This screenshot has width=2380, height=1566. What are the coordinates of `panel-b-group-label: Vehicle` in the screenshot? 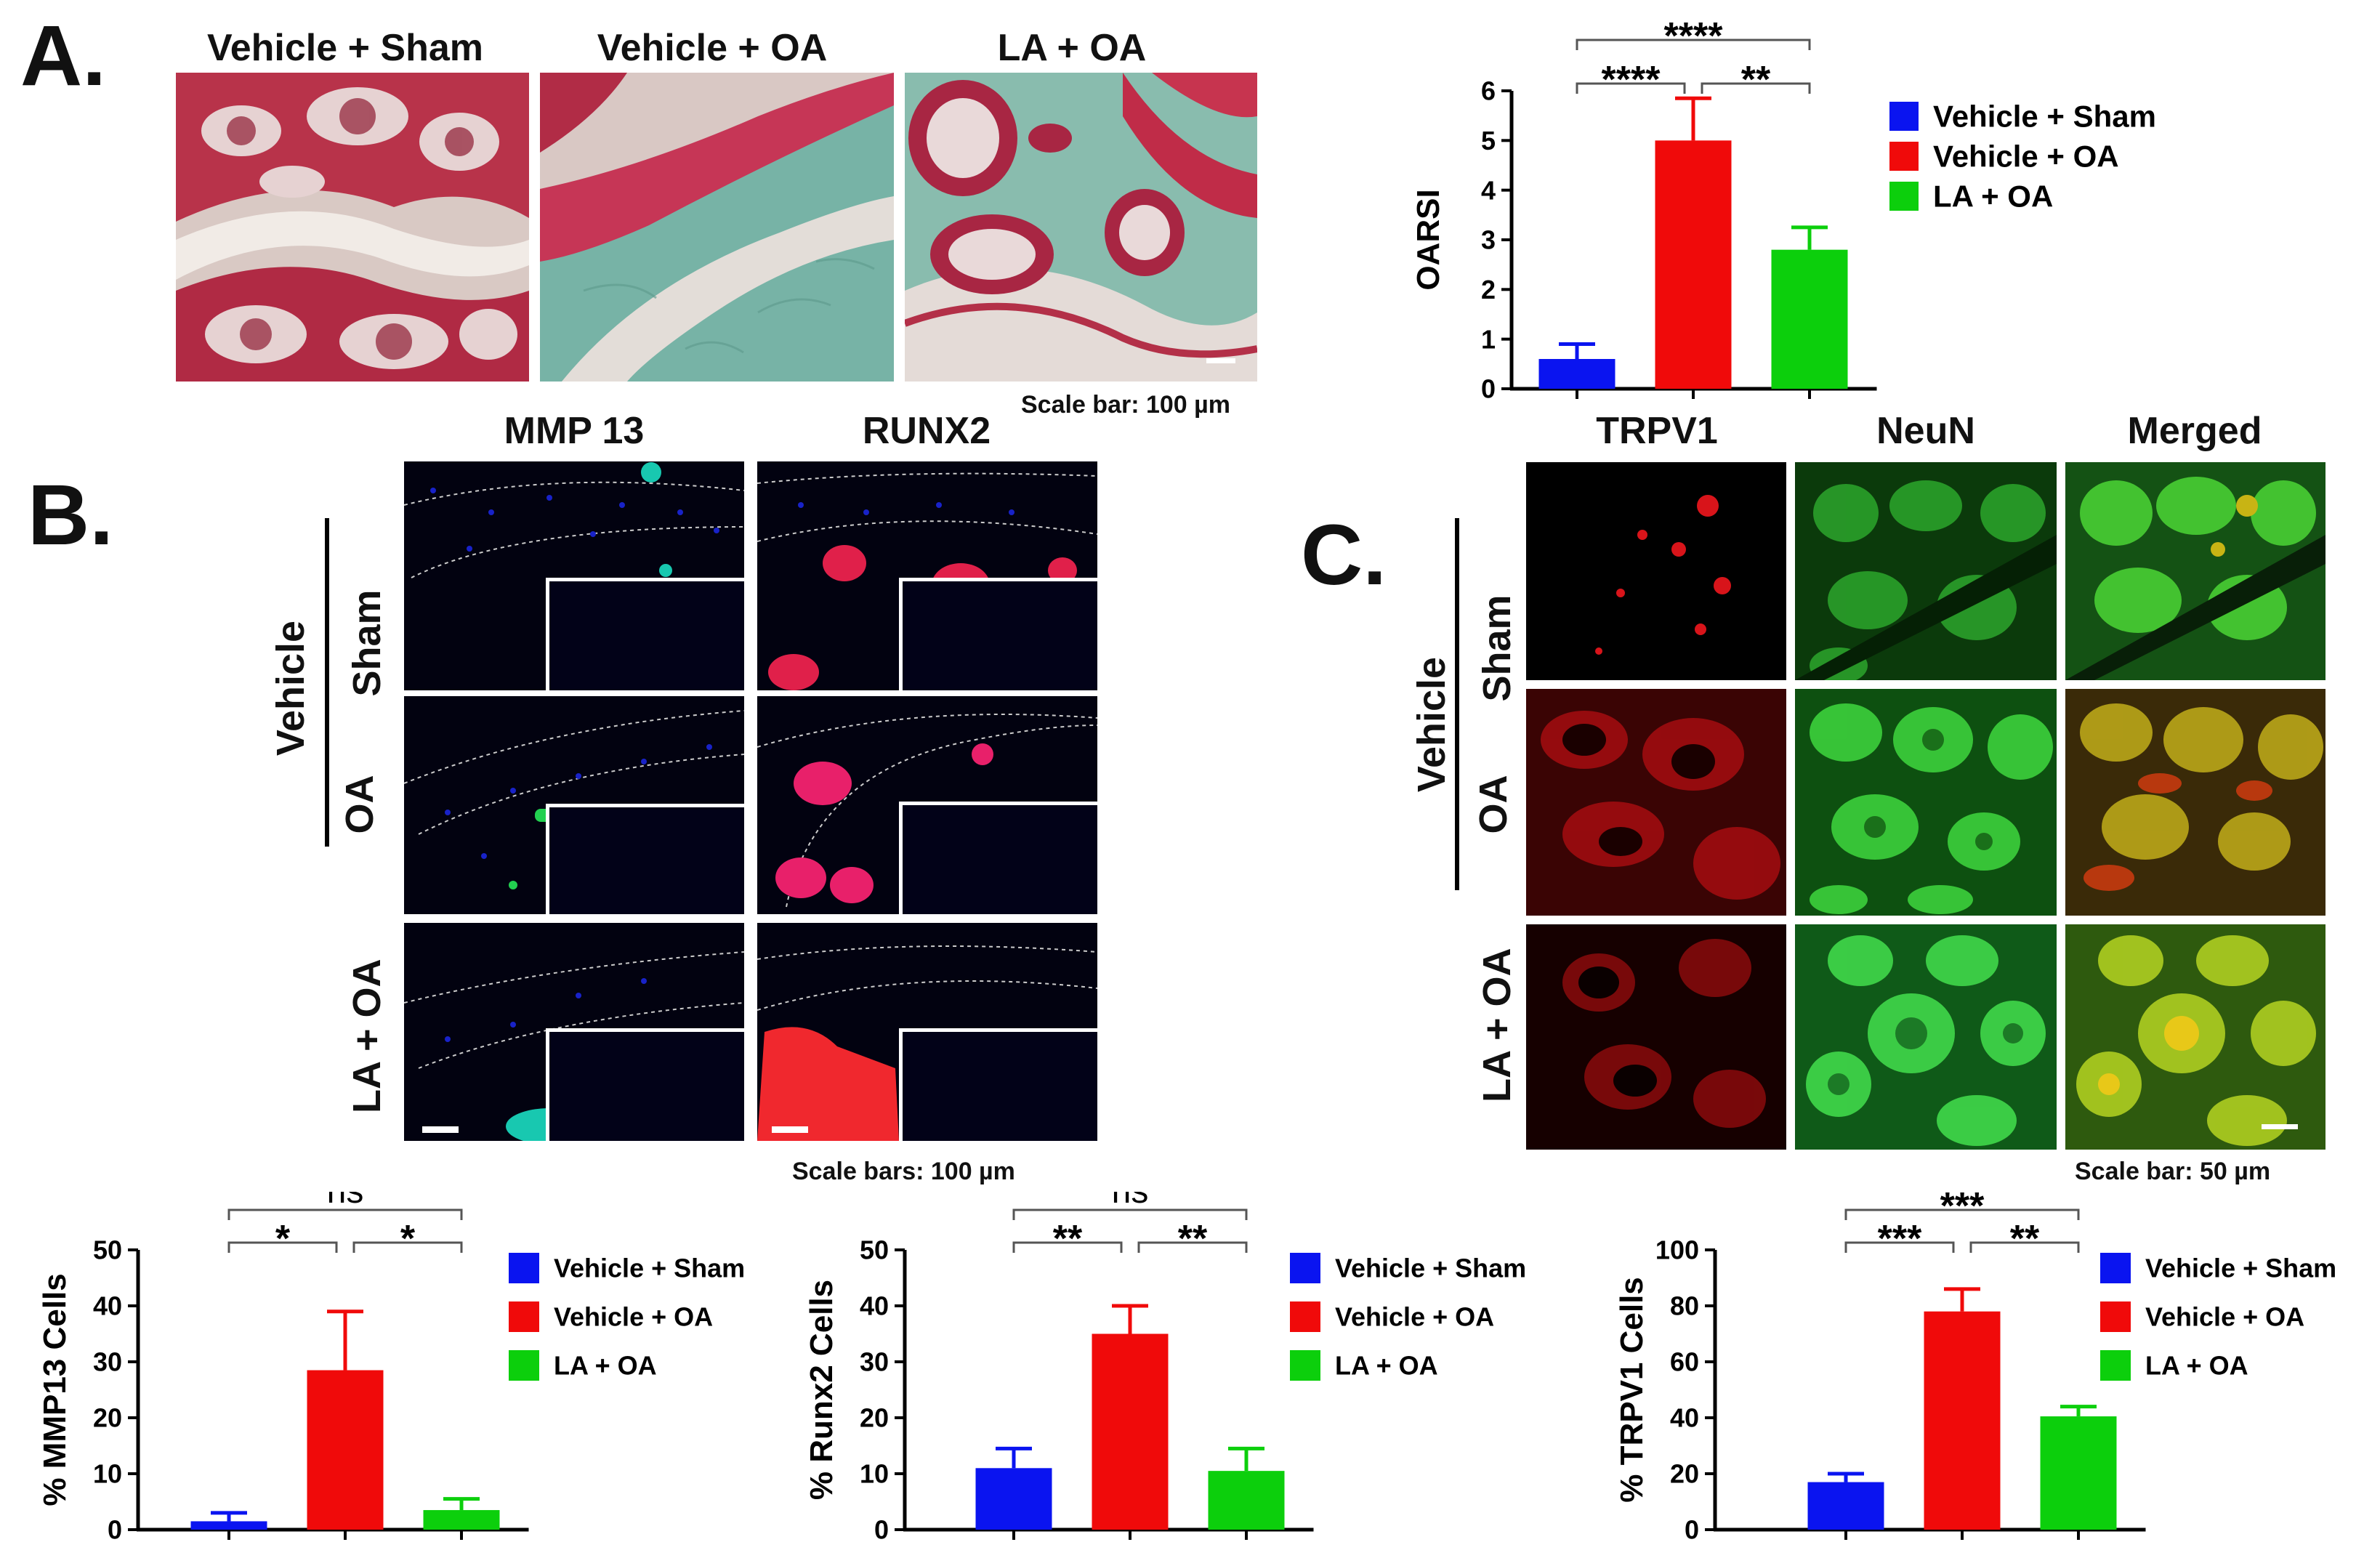 It's located at (290, 688).